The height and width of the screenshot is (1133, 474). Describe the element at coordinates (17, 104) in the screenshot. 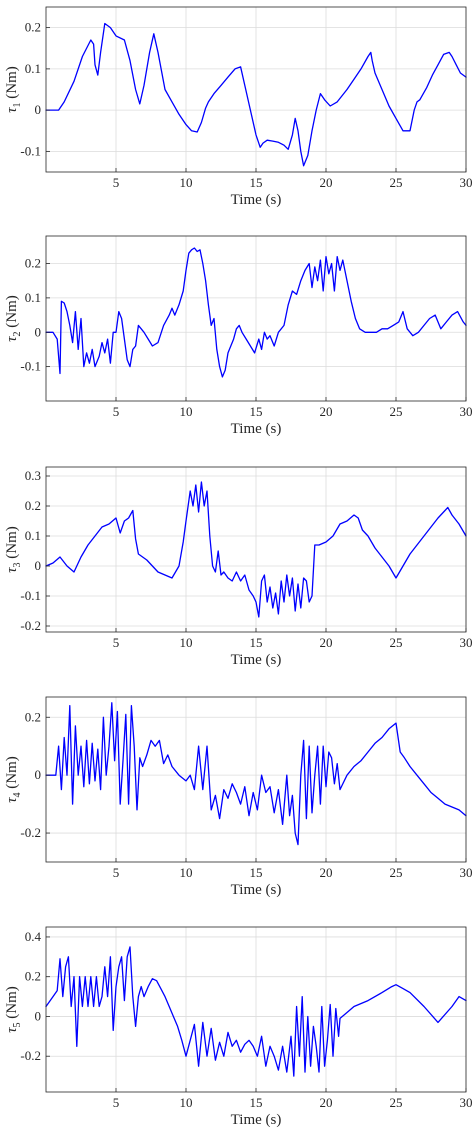

I see `y-axis-label-subscript: 1` at that location.